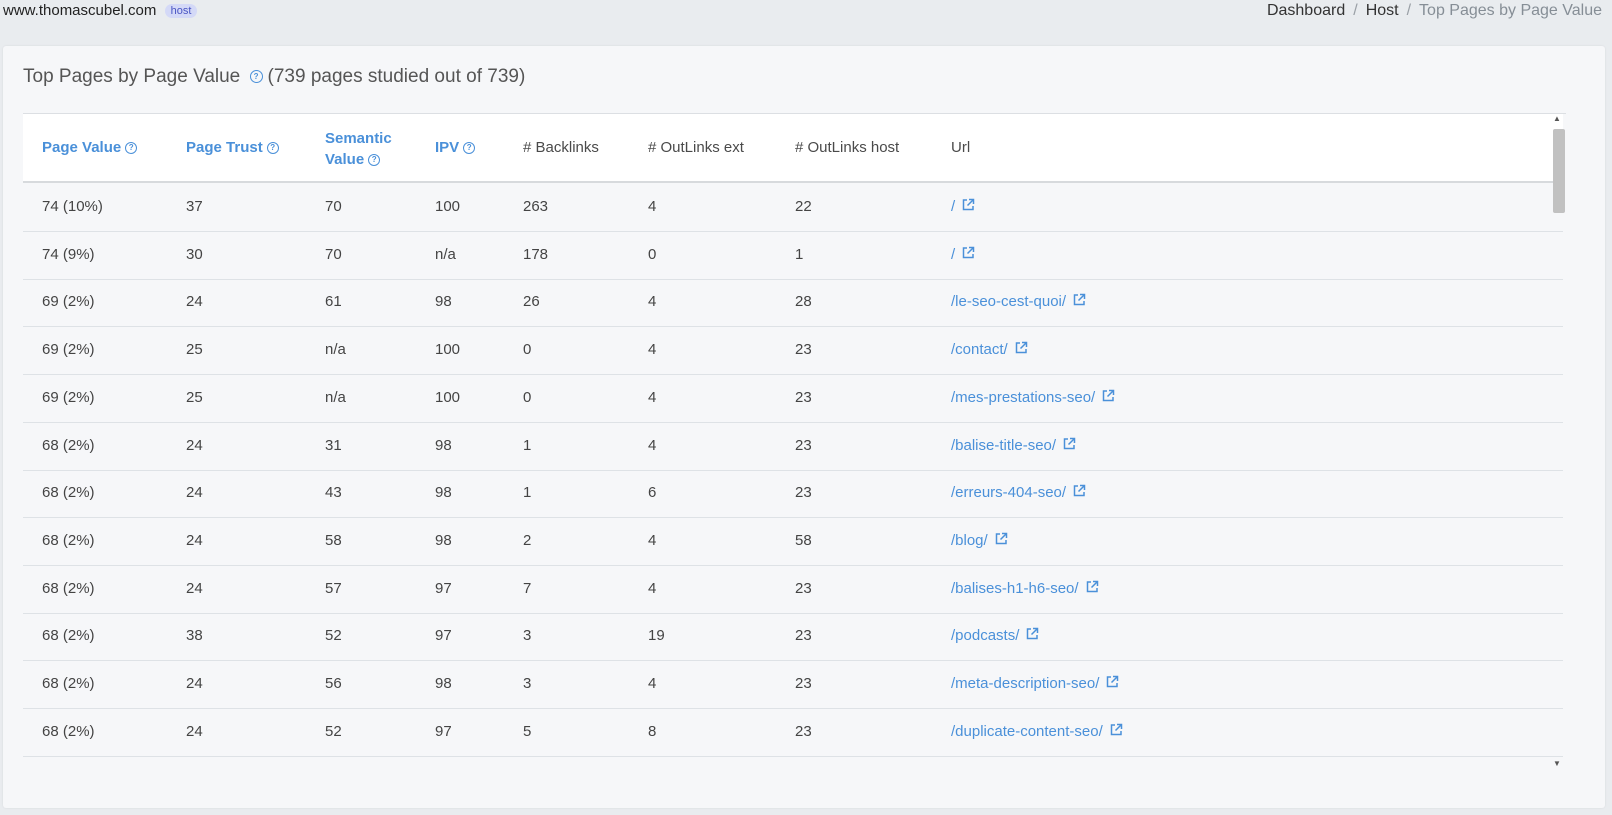 This screenshot has height=815, width=1612. Describe the element at coordinates (447, 147) in the screenshot. I see `column-label: IPV` at that location.